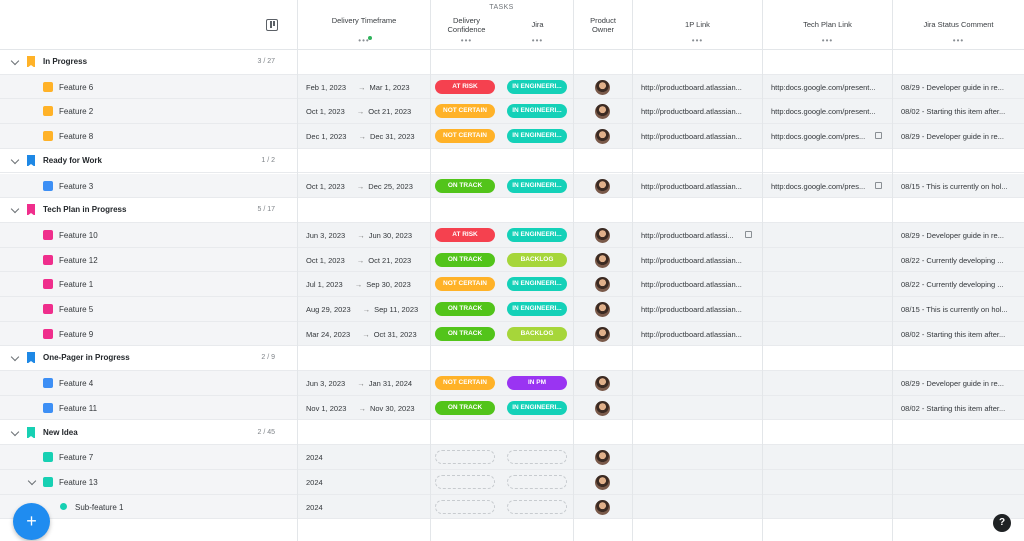 Image resolution: width=1024 pixels, height=541 pixels. What do you see at coordinates (76, 112) in the screenshot?
I see `feature-name: Feature 2` at bounding box center [76, 112].